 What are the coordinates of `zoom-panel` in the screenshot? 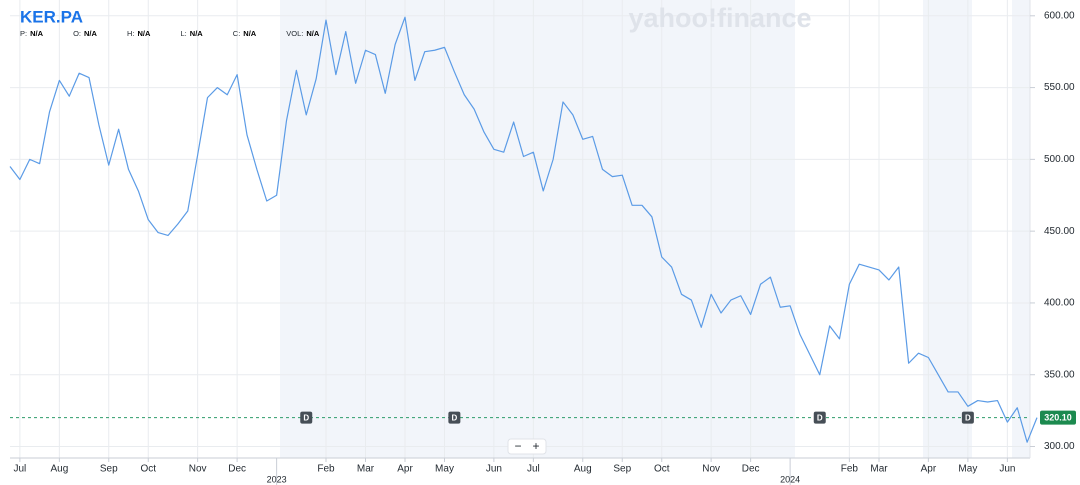 It's located at (527, 446).